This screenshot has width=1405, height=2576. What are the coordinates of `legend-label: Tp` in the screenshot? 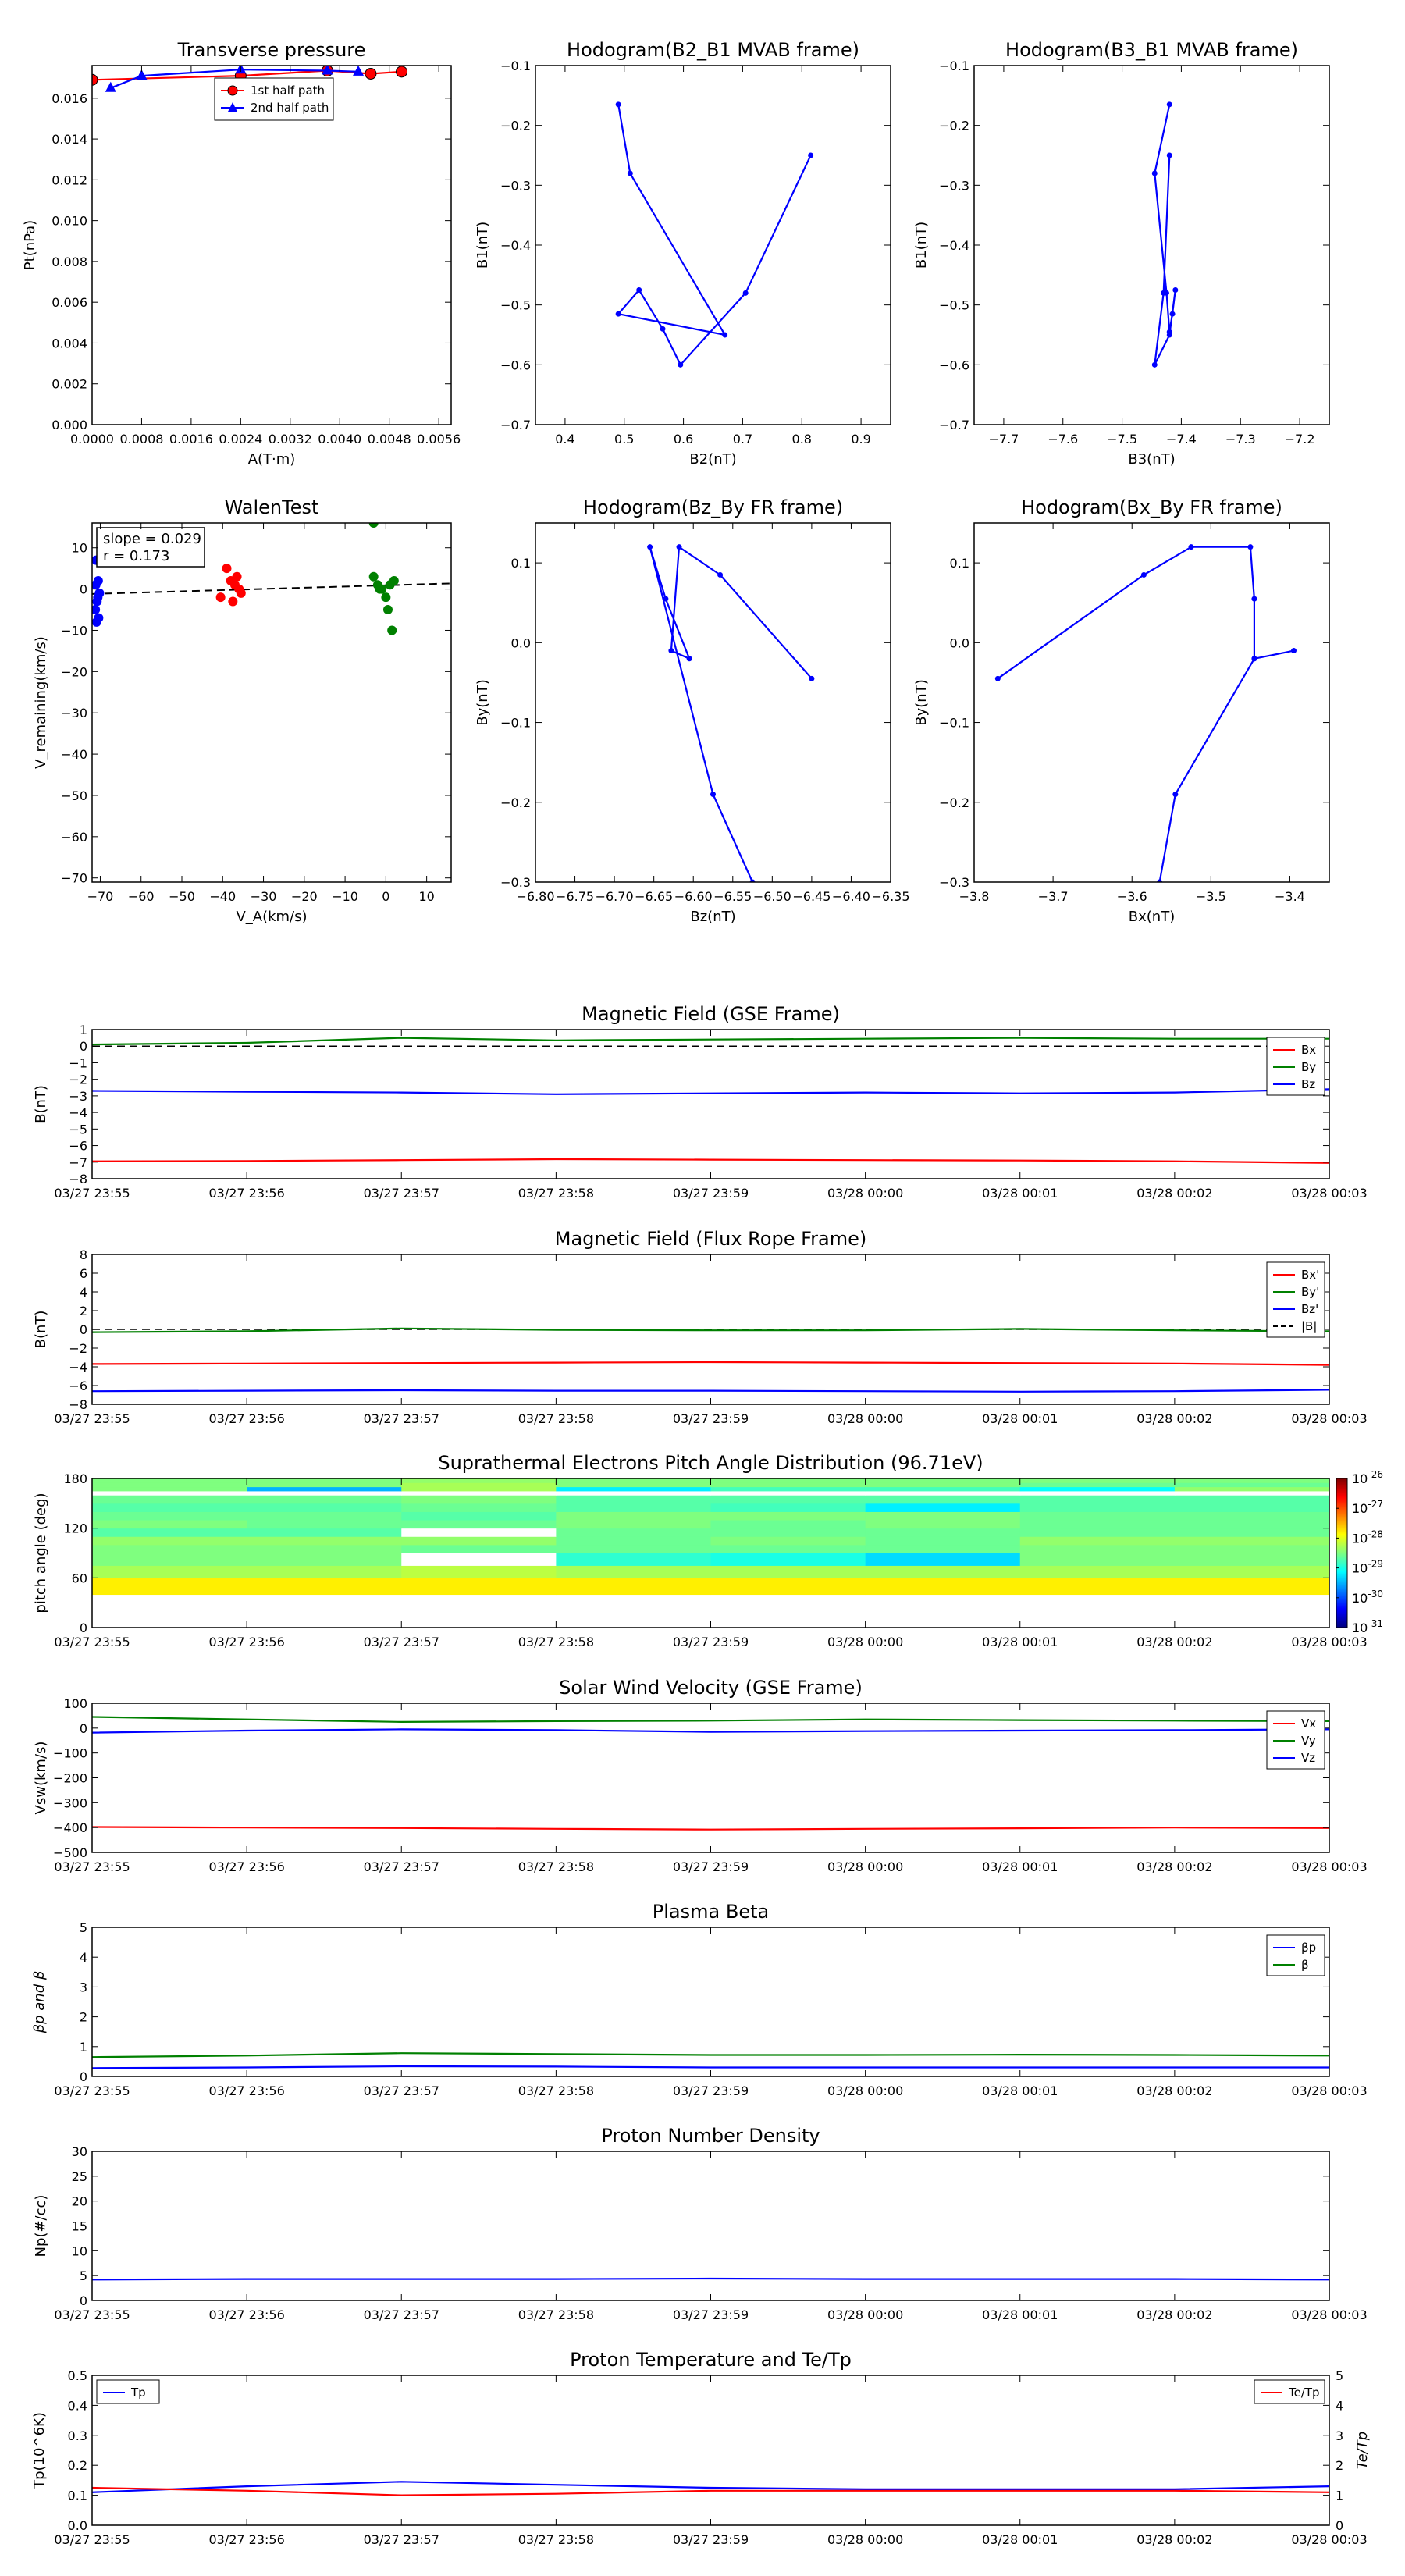 It's located at (138, 2393).